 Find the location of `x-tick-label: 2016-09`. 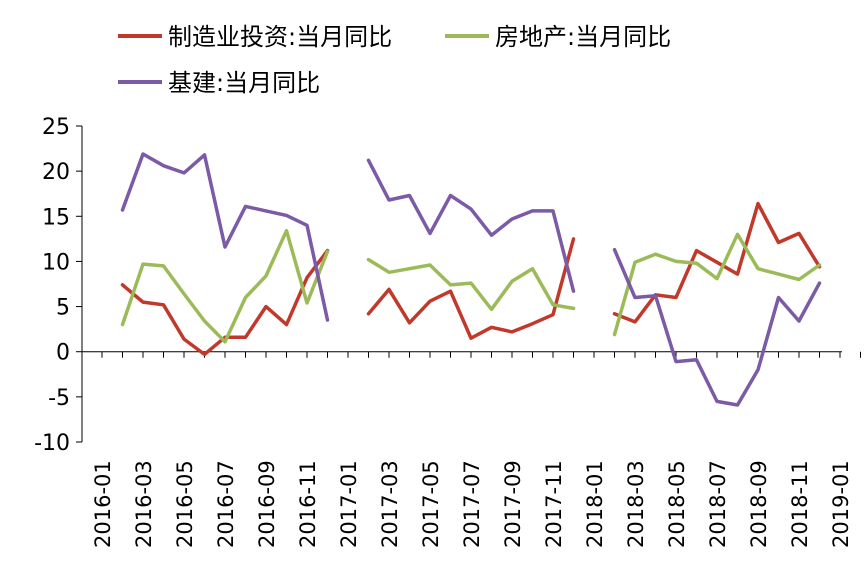

x-tick-label: 2016-09 is located at coordinates (267, 504).